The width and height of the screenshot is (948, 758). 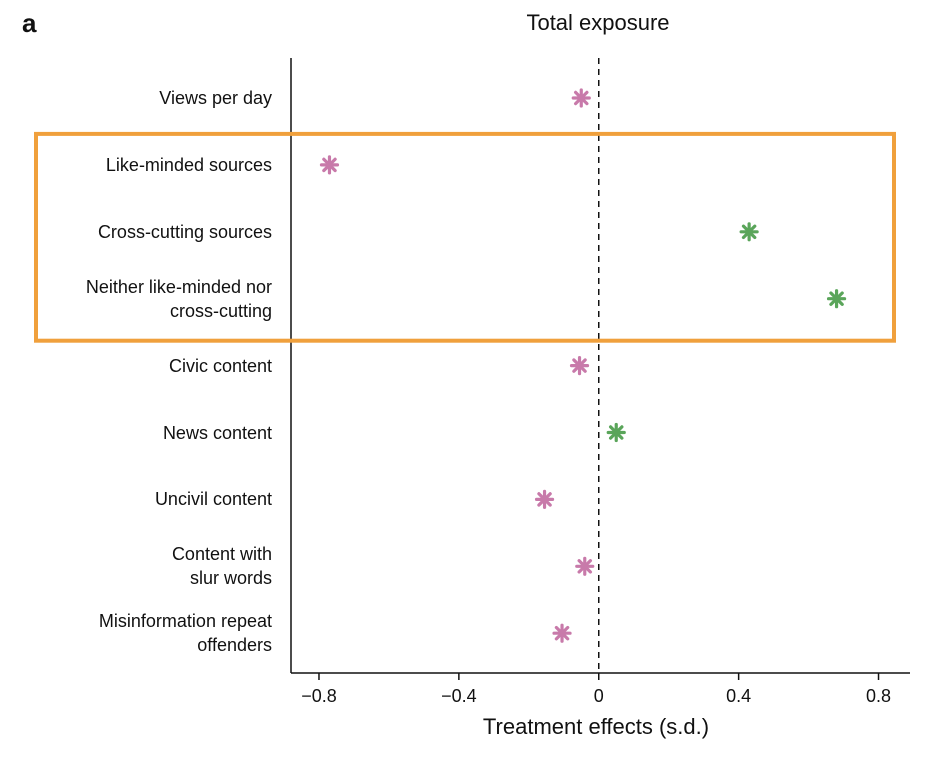 What do you see at coordinates (879, 696) in the screenshot?
I see `x-tick-label: 0.8` at bounding box center [879, 696].